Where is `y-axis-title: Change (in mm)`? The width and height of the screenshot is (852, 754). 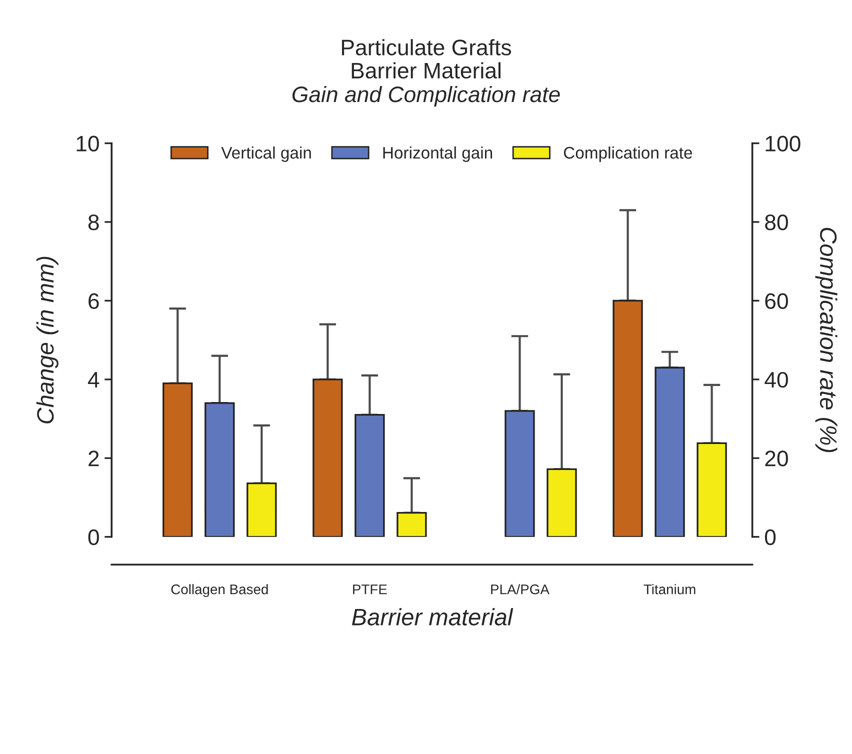
y-axis-title: Change (in mm) is located at coordinates (47, 340).